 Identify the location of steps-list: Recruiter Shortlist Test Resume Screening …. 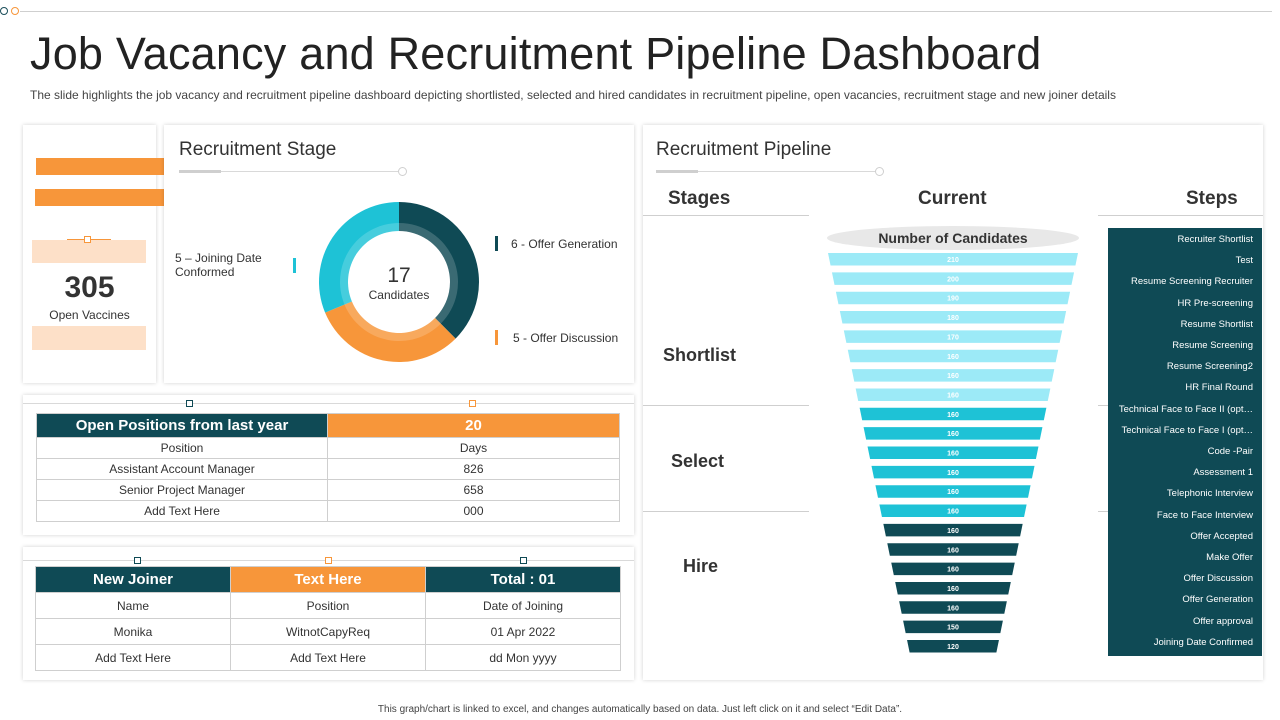
(1185, 442).